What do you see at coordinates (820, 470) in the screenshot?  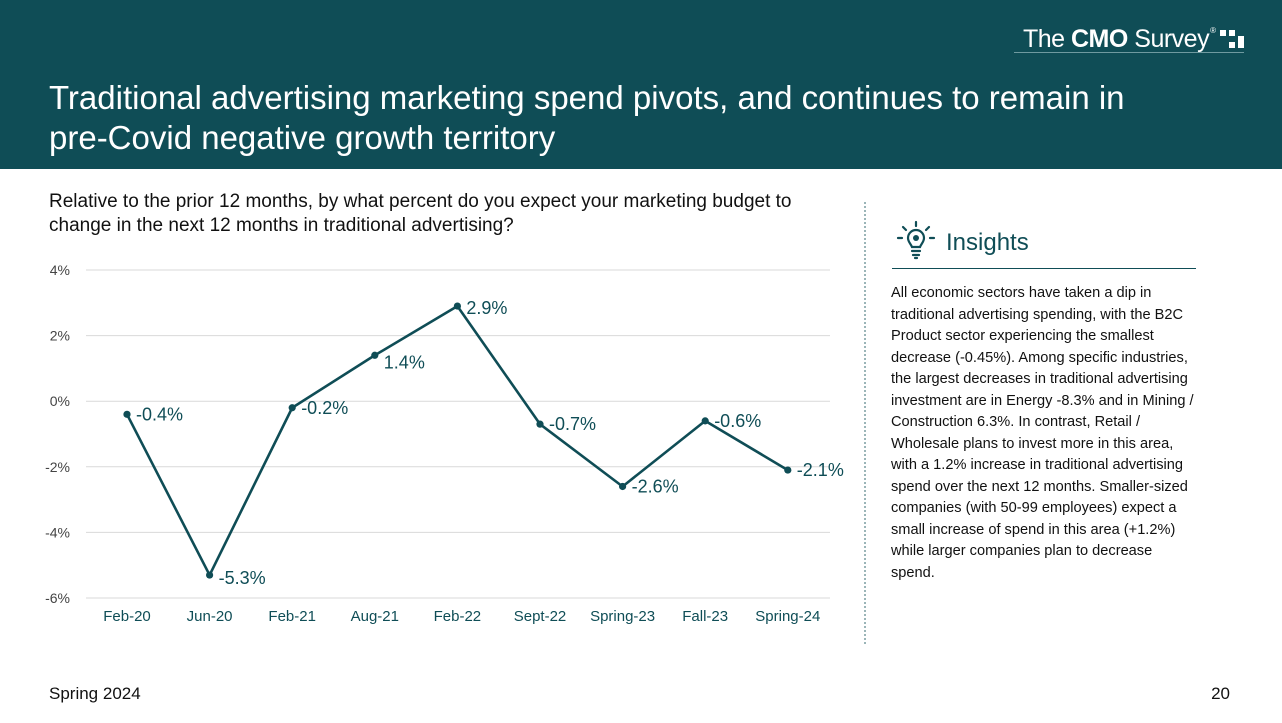 I see `data-label: -2.1%` at bounding box center [820, 470].